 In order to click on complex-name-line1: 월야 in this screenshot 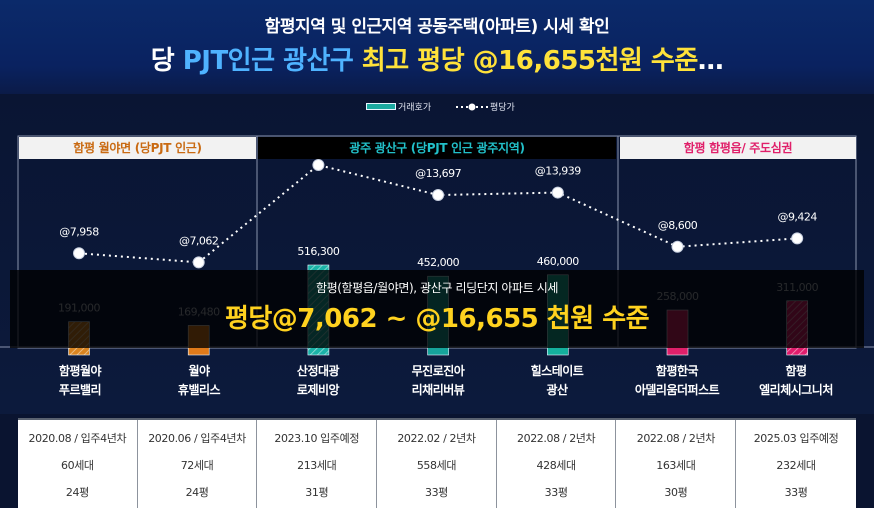, I will do `click(199, 371)`.